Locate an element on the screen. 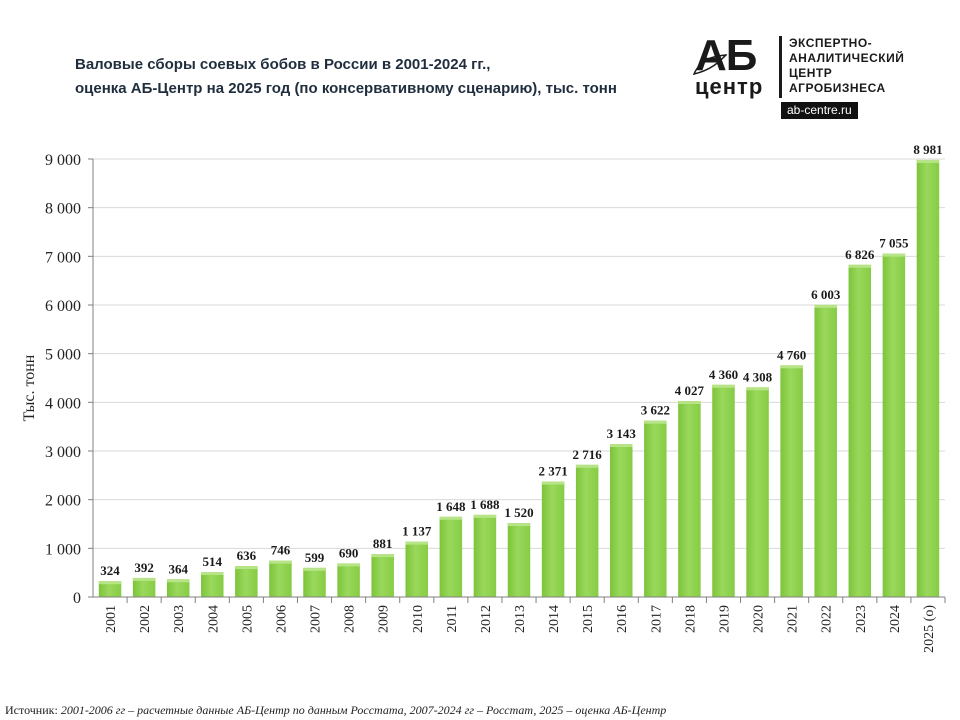 The width and height of the screenshot is (960, 720). bar-2023 is located at coordinates (860, 430).